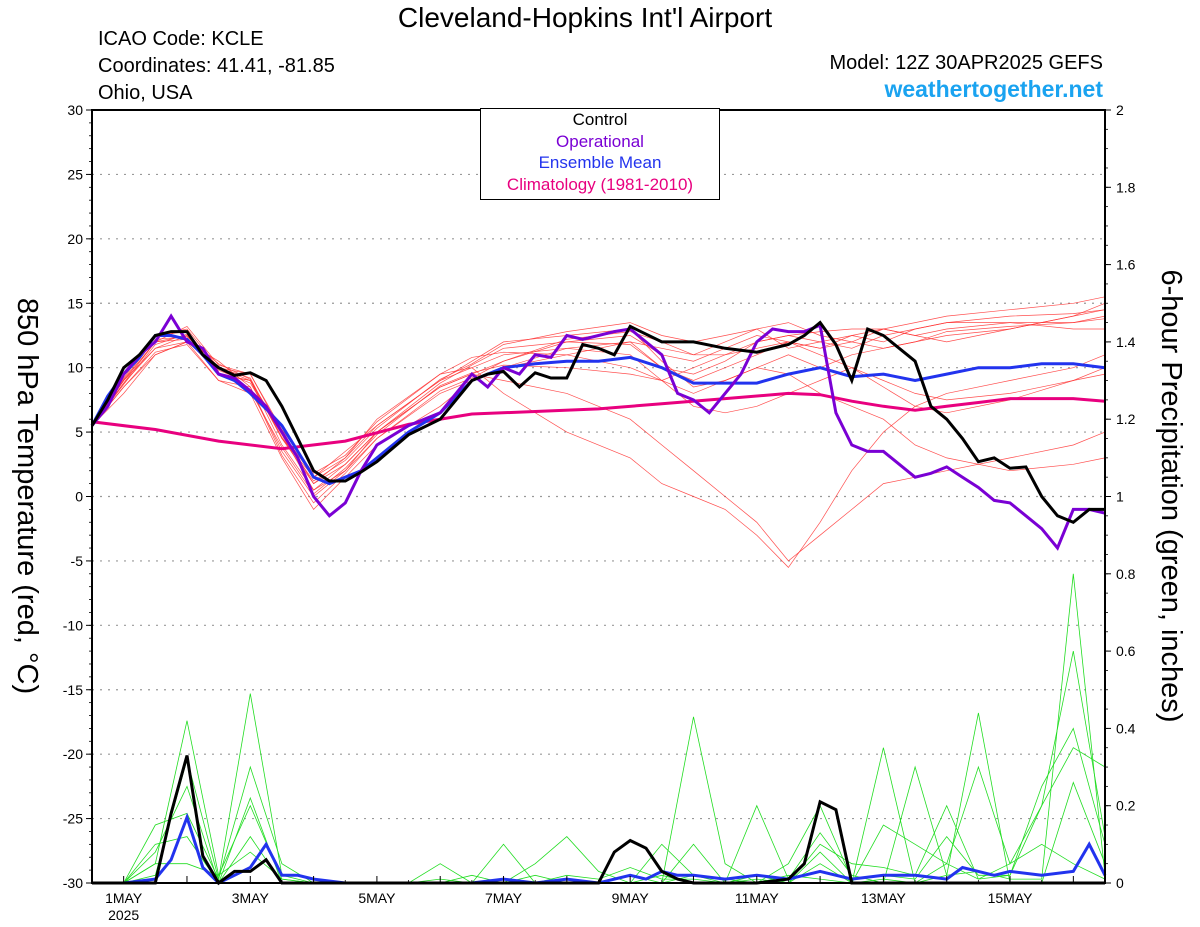  I want to click on y-tick-label: -25, so click(73, 819).